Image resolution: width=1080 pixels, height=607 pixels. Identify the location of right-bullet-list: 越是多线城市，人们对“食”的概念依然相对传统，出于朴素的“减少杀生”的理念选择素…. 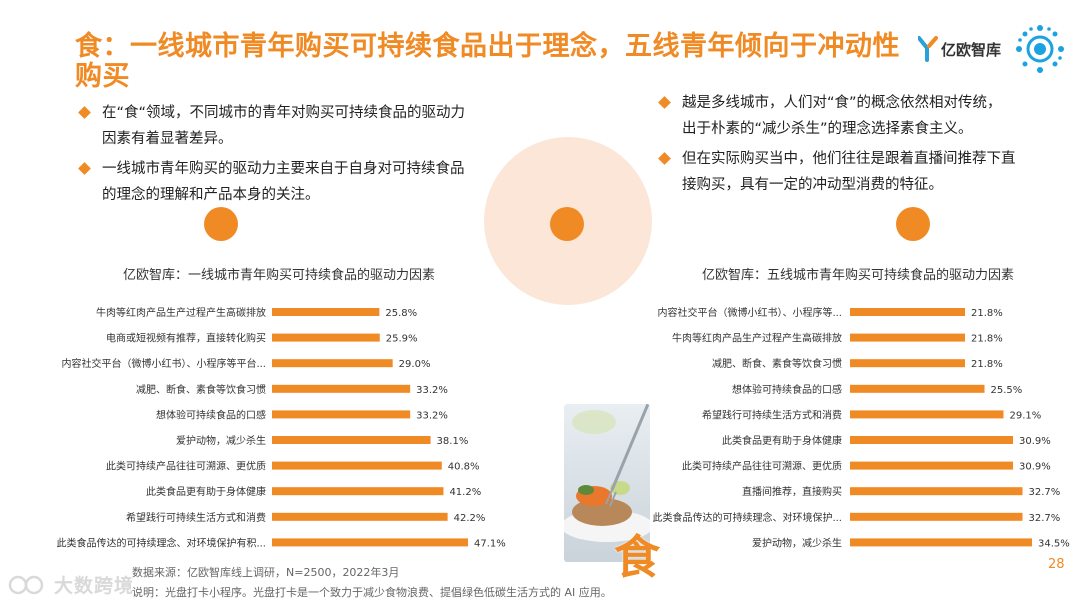
(836, 146).